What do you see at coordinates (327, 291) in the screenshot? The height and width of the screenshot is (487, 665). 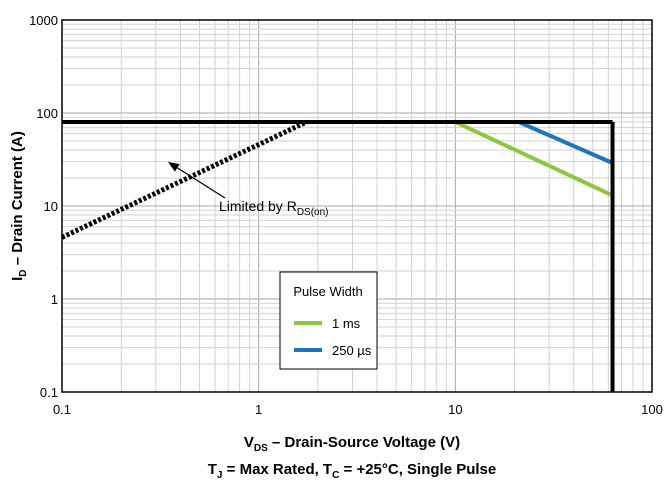 I see `legend-title: Pulse Width` at bounding box center [327, 291].